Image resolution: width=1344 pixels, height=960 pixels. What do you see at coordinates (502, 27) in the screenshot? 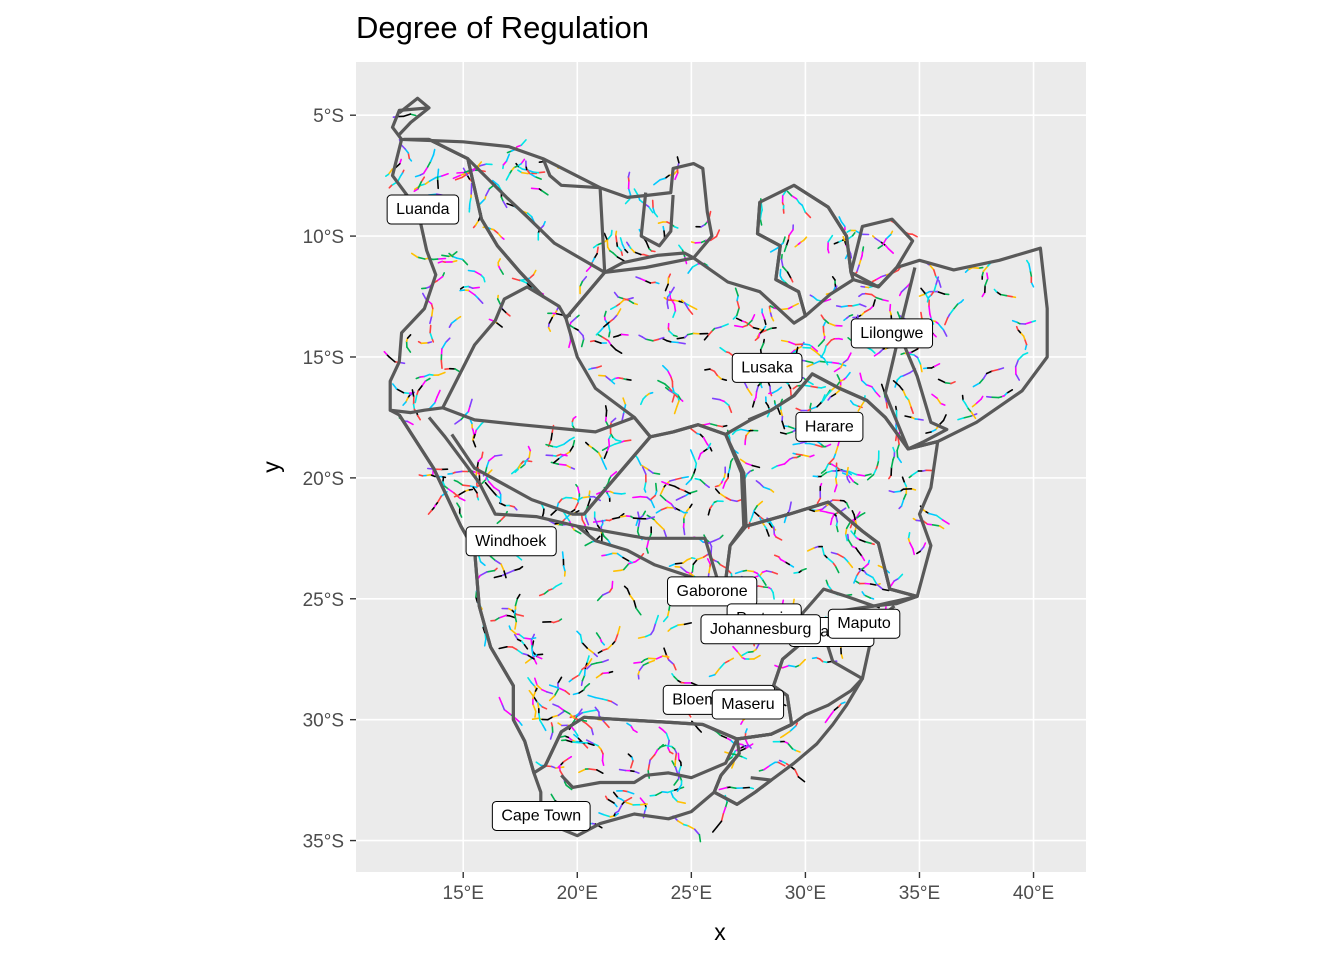
I see `plot-title: Degree of Regulation` at bounding box center [502, 27].